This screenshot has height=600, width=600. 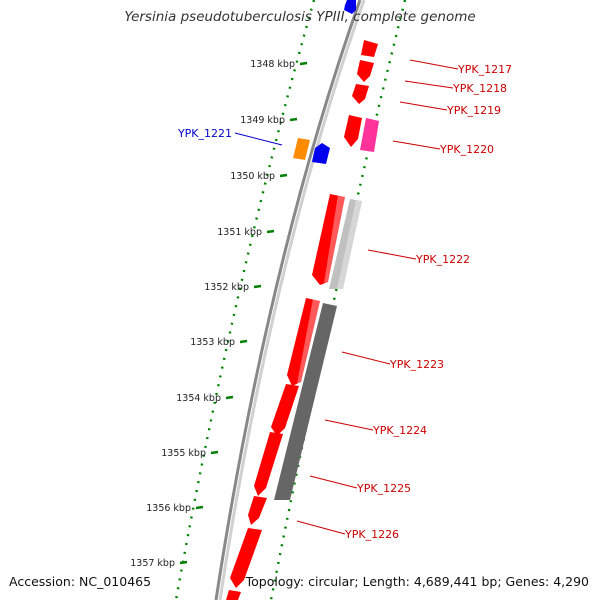 I want to click on scale-tick-label: 1352 kbp, so click(x=226, y=287).